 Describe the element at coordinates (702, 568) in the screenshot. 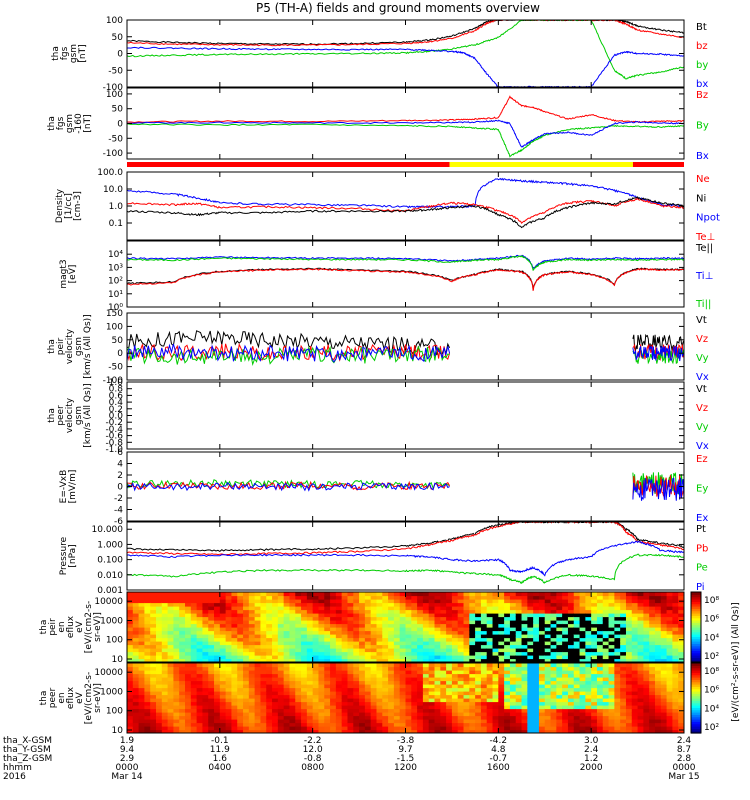

I see `legend-Pe: Pe` at that location.